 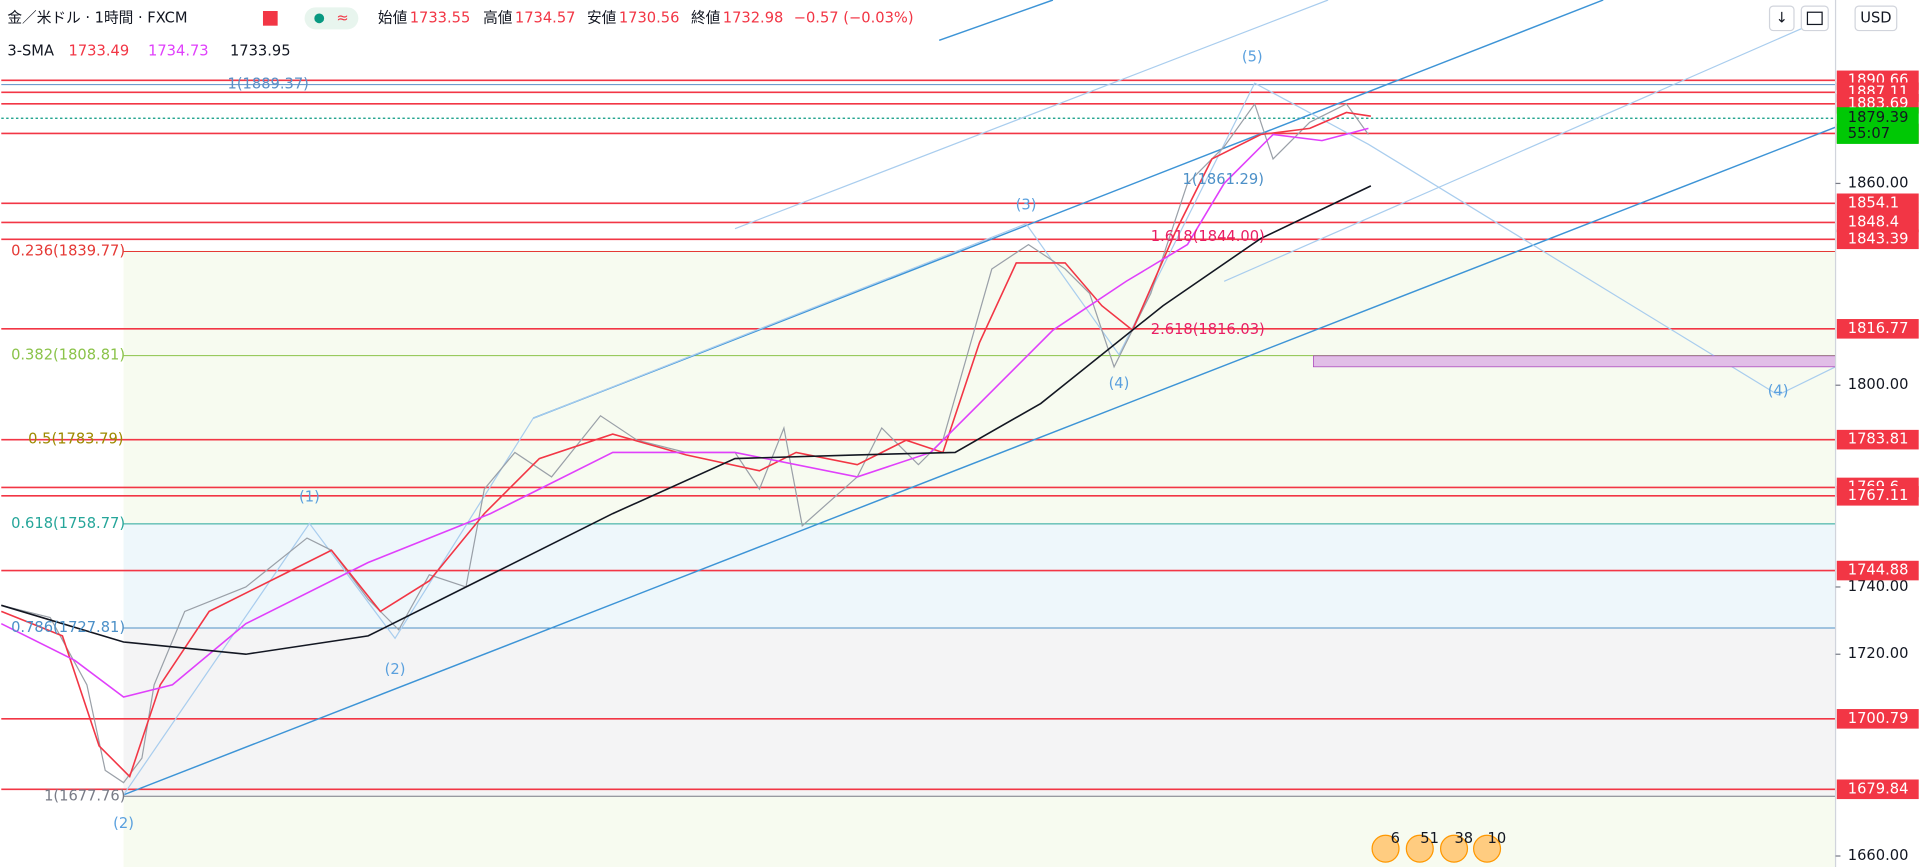 I want to click on level-label: 1843.39, so click(x=1878, y=238).